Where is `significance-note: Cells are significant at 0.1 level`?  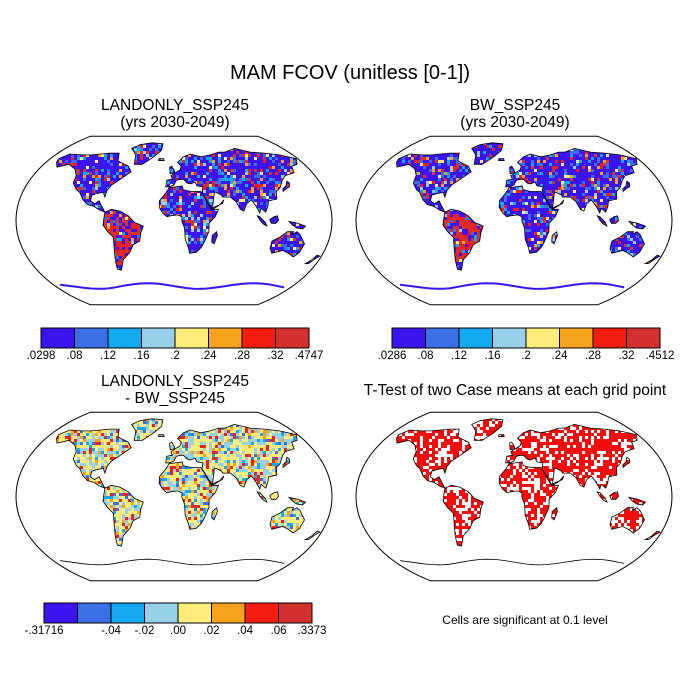 significance-note: Cells are significant at 0.1 level is located at coordinates (525, 620).